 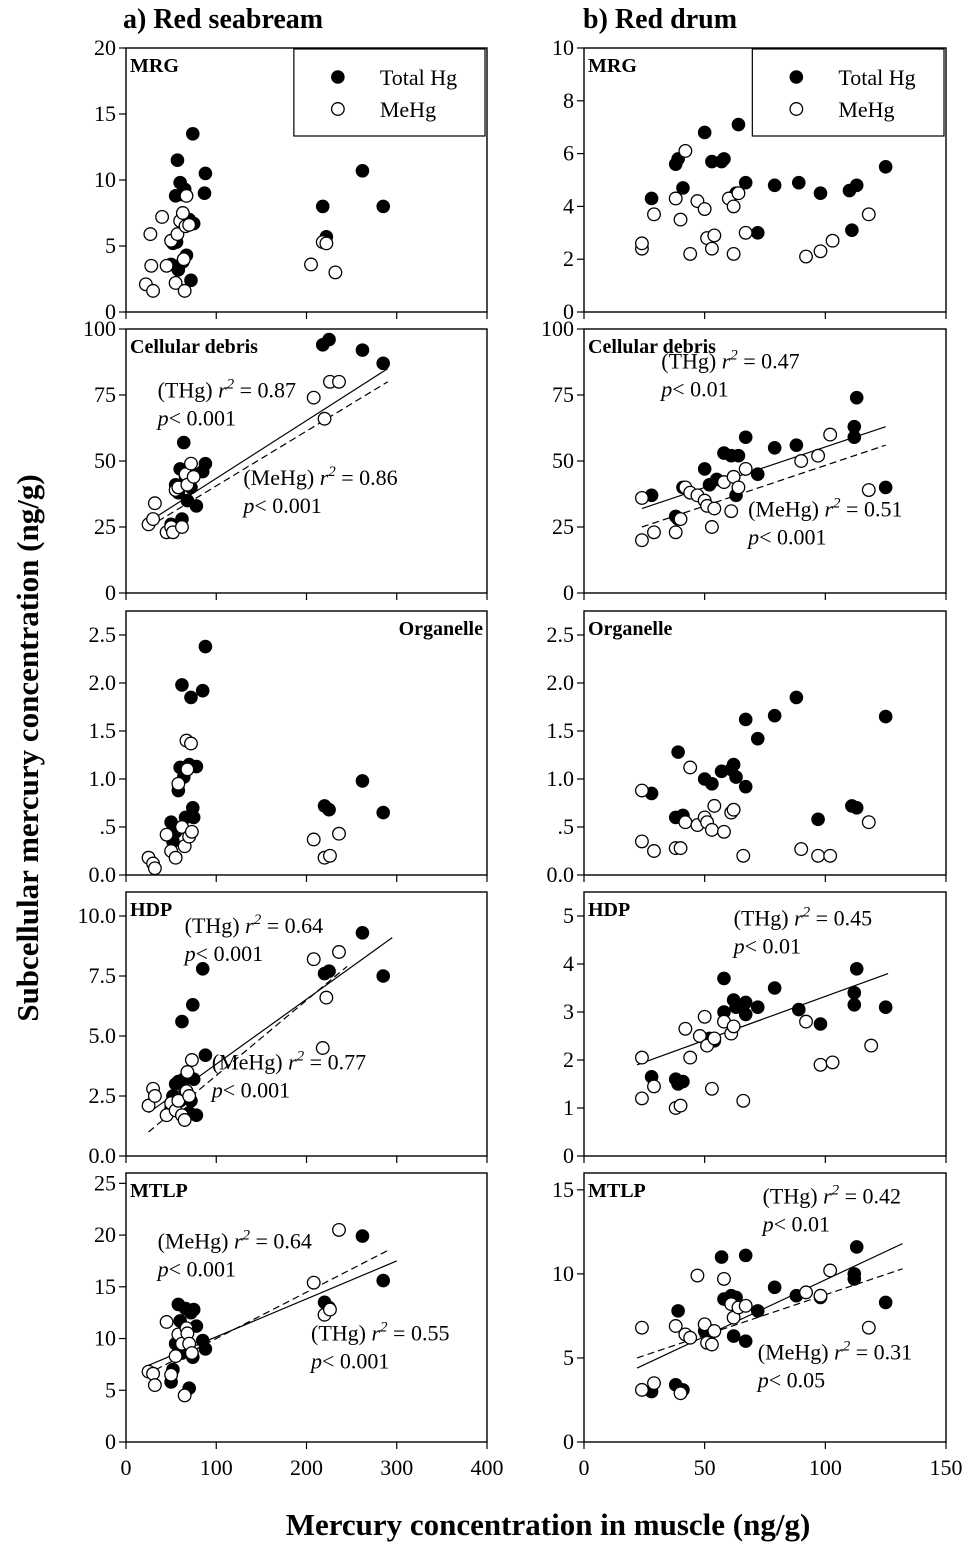 What do you see at coordinates (216, 1467) in the screenshot?
I see `x-tick-label: 100` at bounding box center [216, 1467].